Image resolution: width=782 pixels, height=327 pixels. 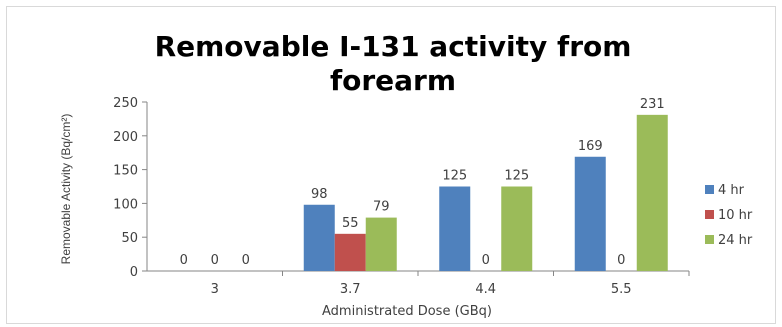 What do you see at coordinates (709, 189) in the screenshot?
I see `legend-swatch-4-hr` at bounding box center [709, 189].